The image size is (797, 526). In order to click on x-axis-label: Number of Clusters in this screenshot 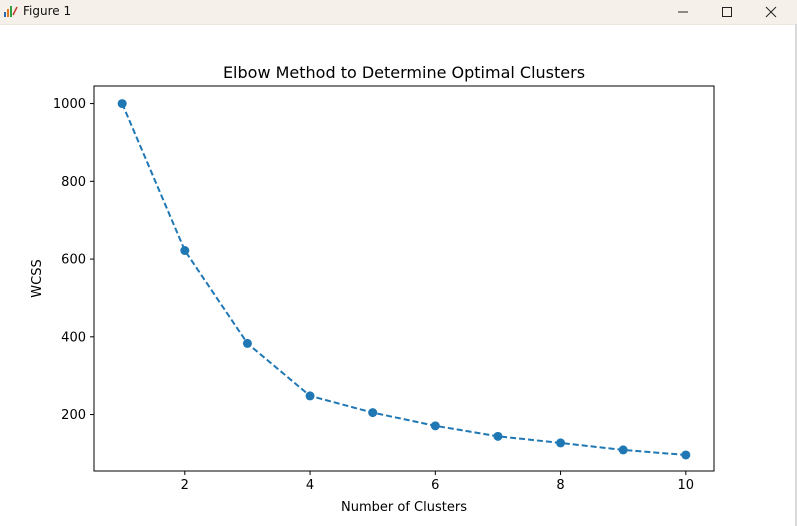, I will do `click(404, 507)`.